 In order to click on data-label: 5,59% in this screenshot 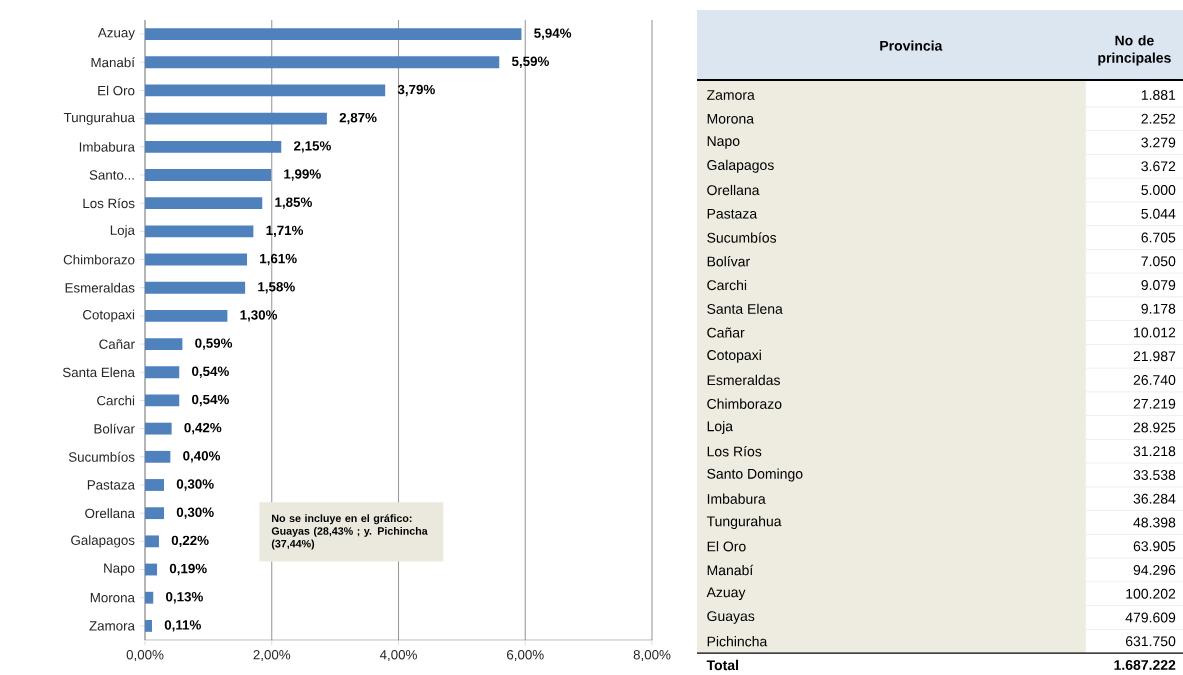, I will do `click(530, 62)`.